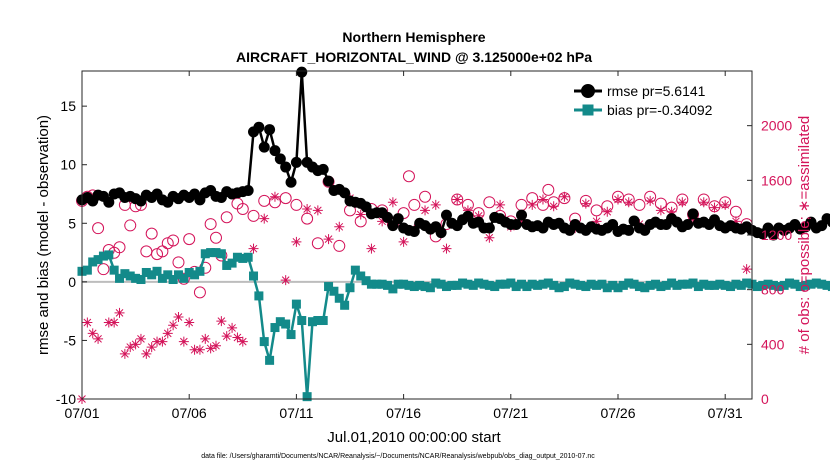 Image resolution: width=830 pixels, height=470 pixels. Describe the element at coordinates (773, 344) in the screenshot. I see `y-right-tick-label: 400` at that location.